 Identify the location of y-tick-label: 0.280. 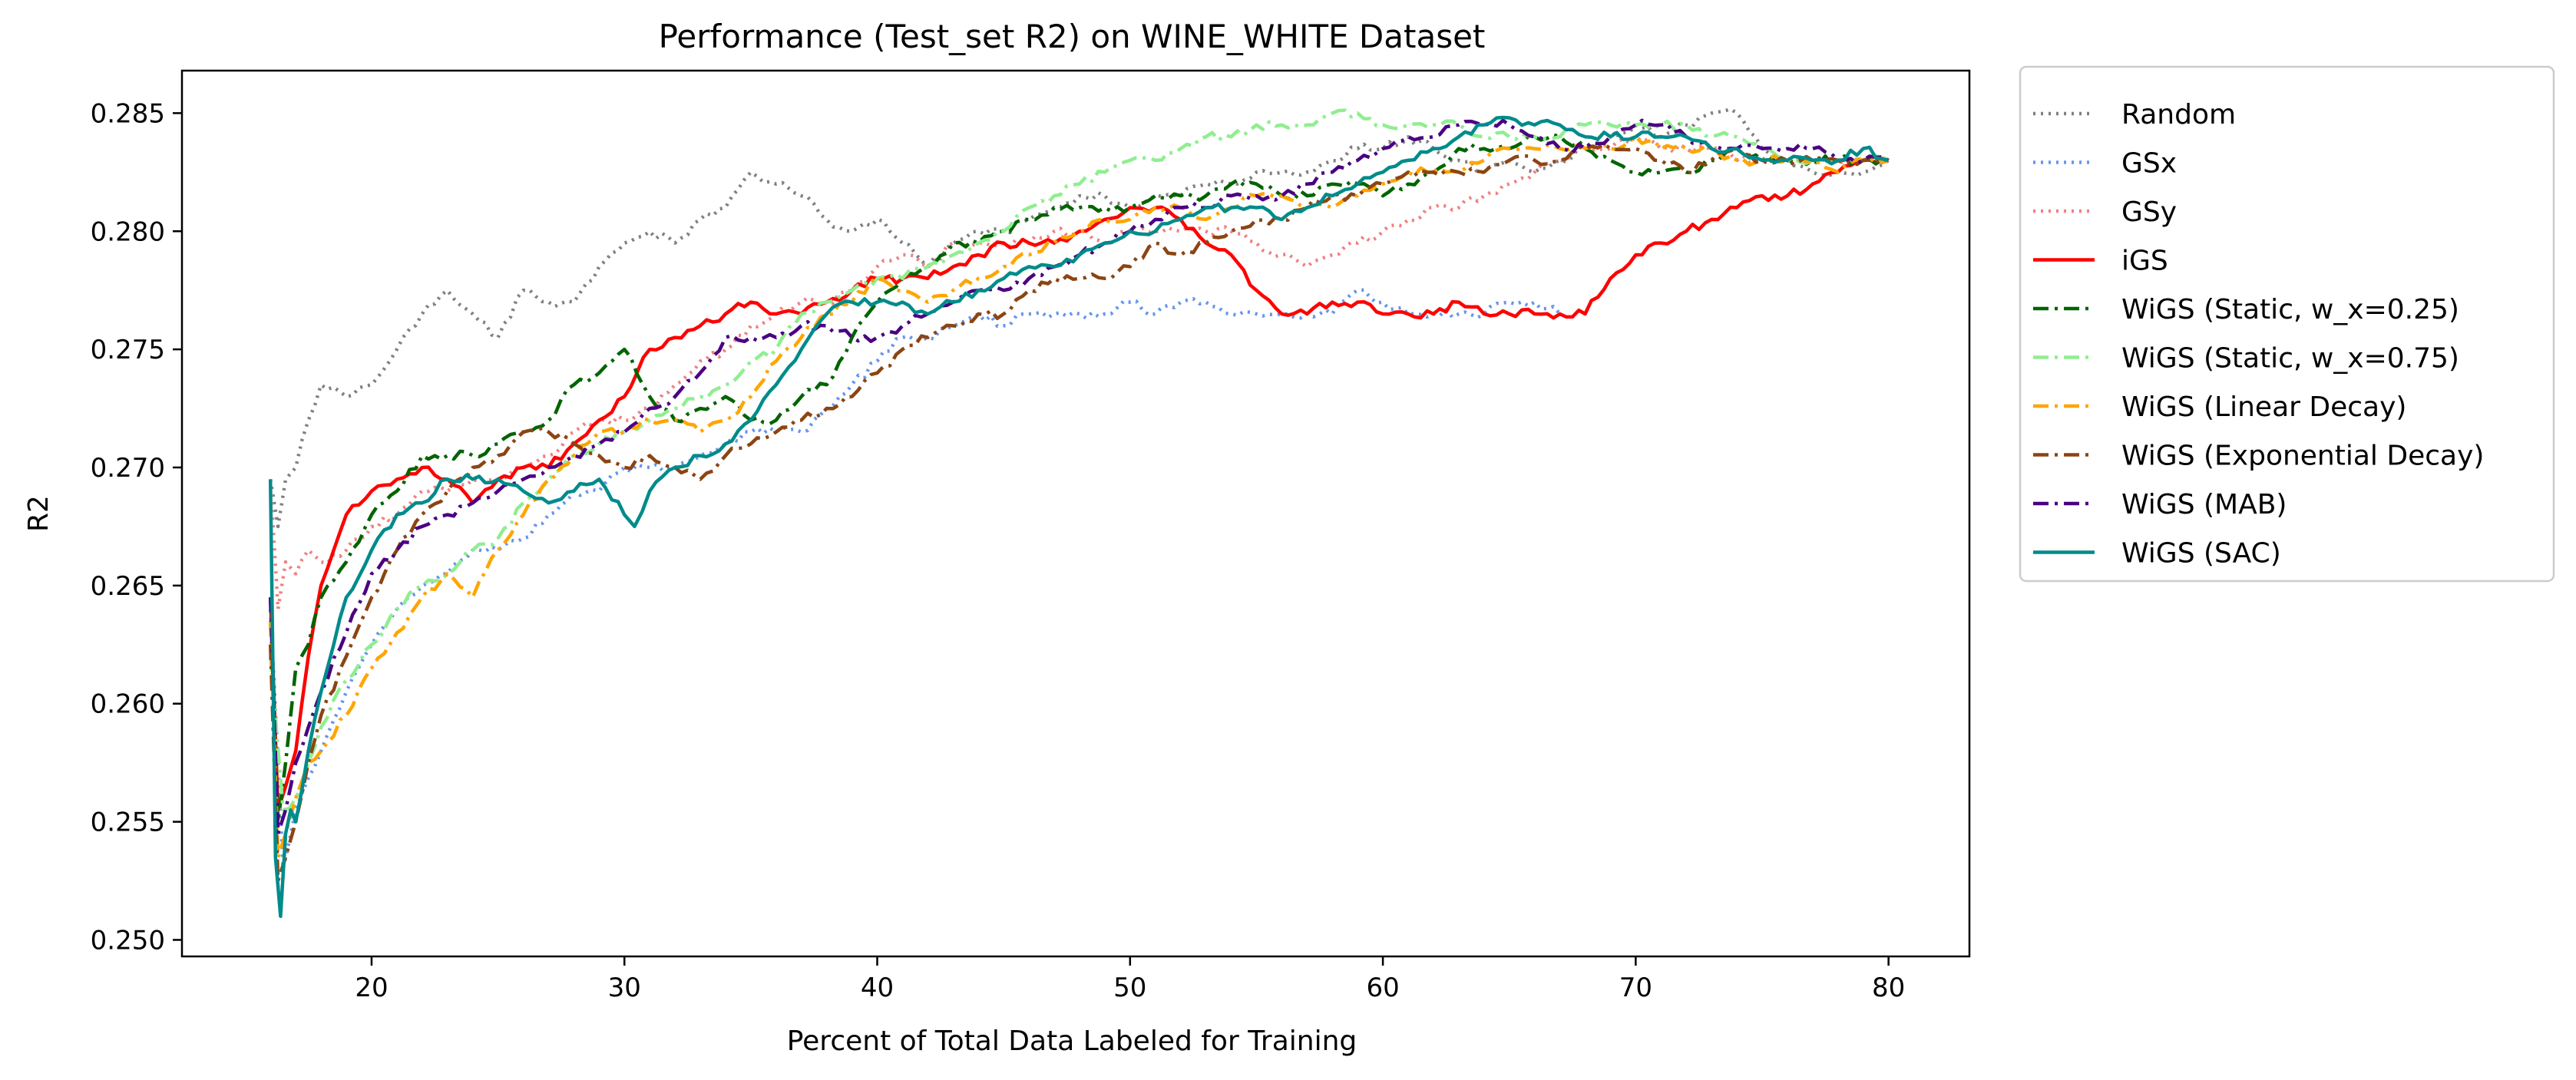
(128, 232).